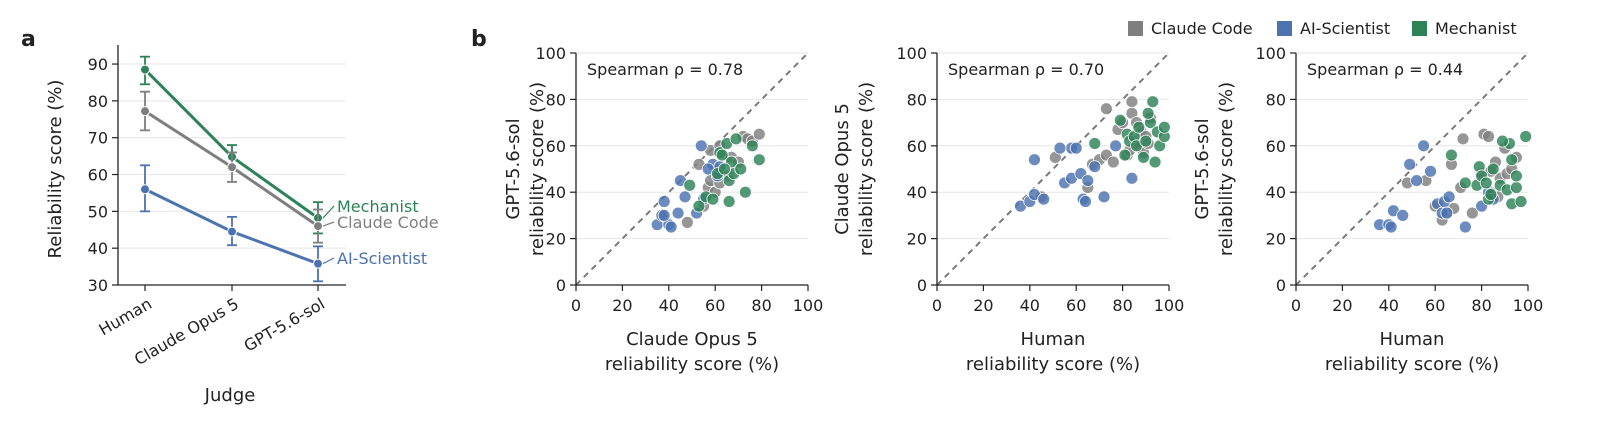 This screenshot has width=1600, height=437. What do you see at coordinates (1202, 168) in the screenshot?
I see `y-axis-title-line1: GPT-5.6-sol` at bounding box center [1202, 168].